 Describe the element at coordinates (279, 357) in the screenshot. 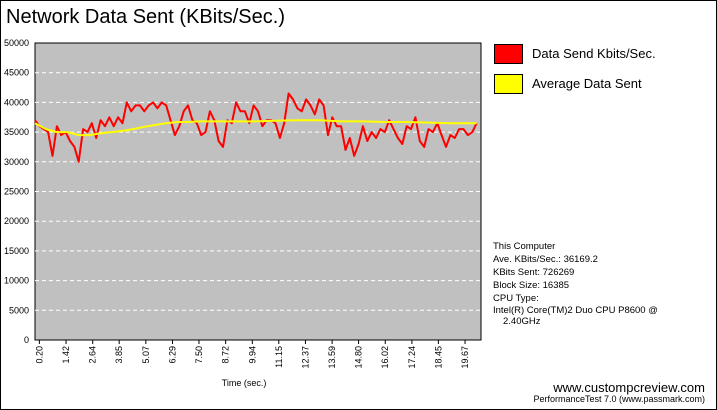

I see `x-tick-label: 11.15` at that location.